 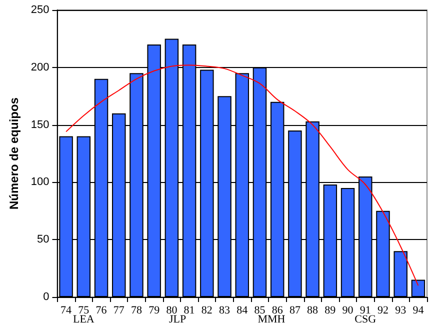 I want to click on x-tick-label: 83, so click(x=225, y=310).